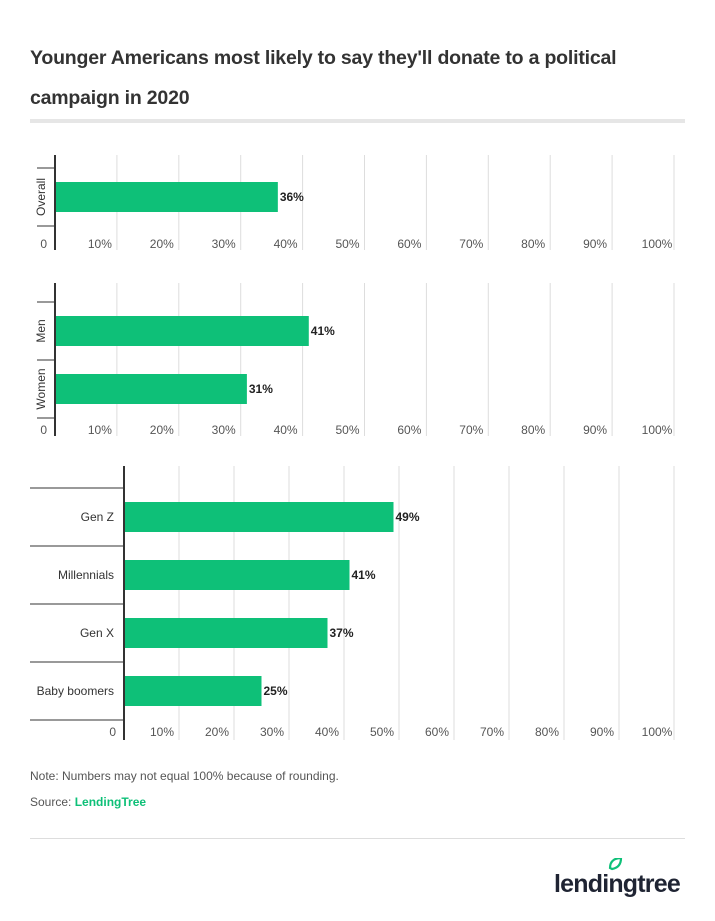 The height and width of the screenshot is (921, 715). What do you see at coordinates (75, 691) in the screenshot?
I see `category-label: Baby boomers` at bounding box center [75, 691].